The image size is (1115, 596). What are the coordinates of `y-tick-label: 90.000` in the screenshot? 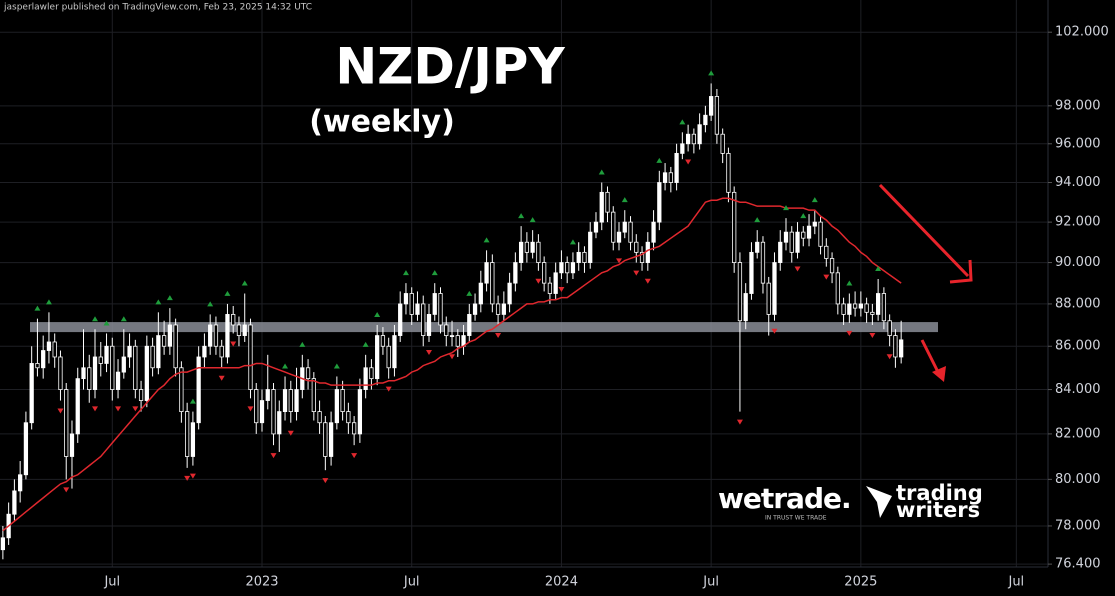 It's located at (1078, 262).